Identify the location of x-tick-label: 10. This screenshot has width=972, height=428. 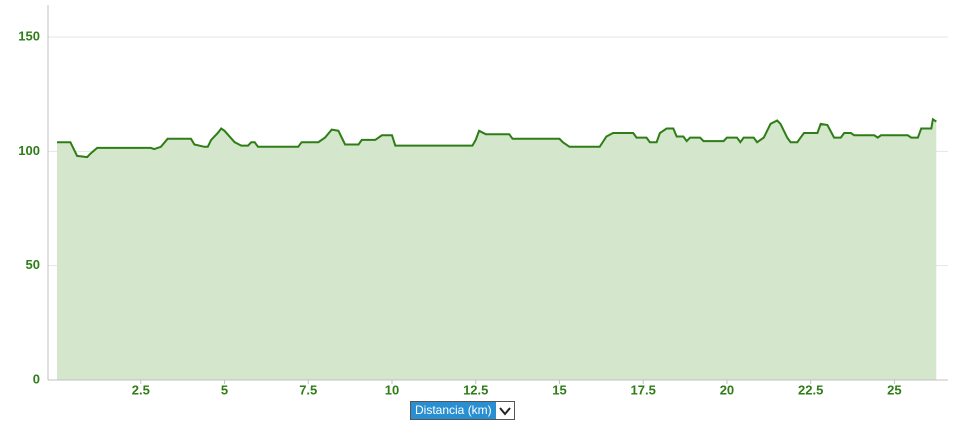
(392, 389).